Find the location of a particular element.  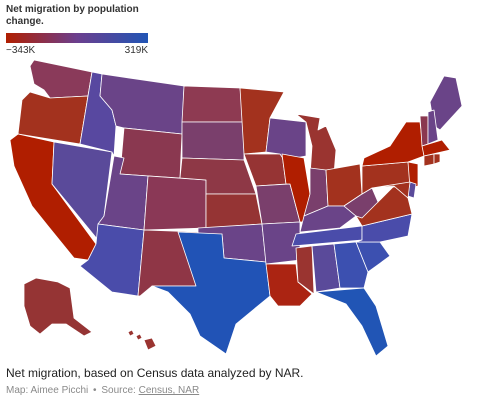

legend-min-label: −343K is located at coordinates (21, 50).